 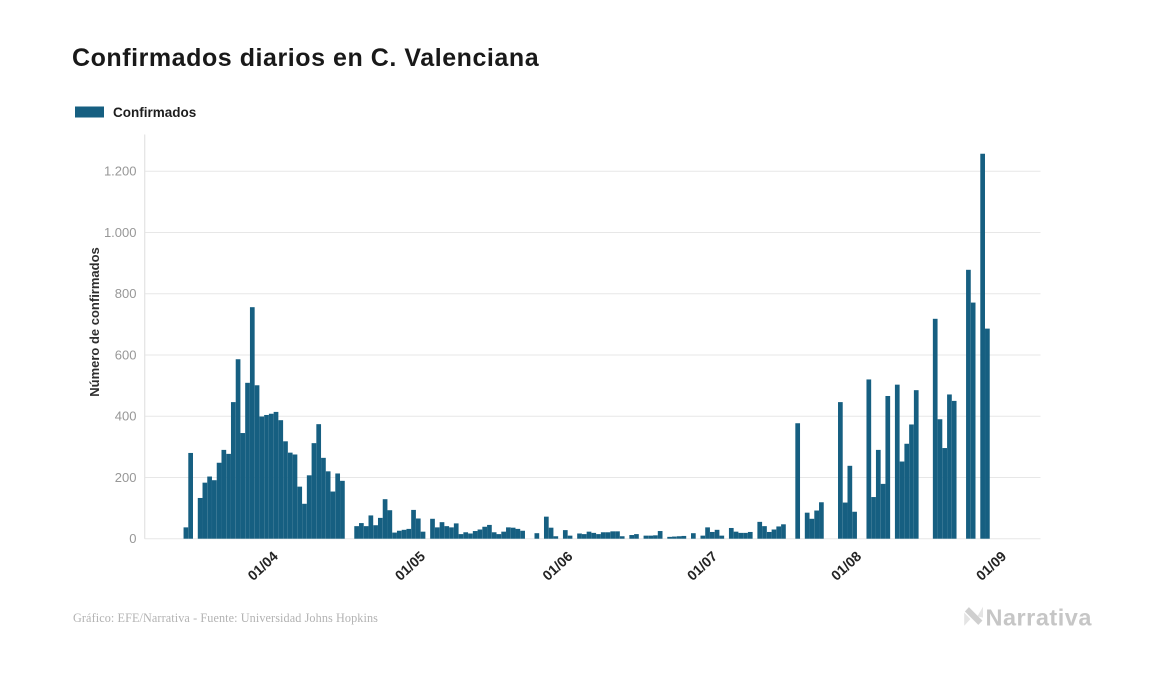 I want to click on svg-text: 01/05, so click(x=410, y=566).